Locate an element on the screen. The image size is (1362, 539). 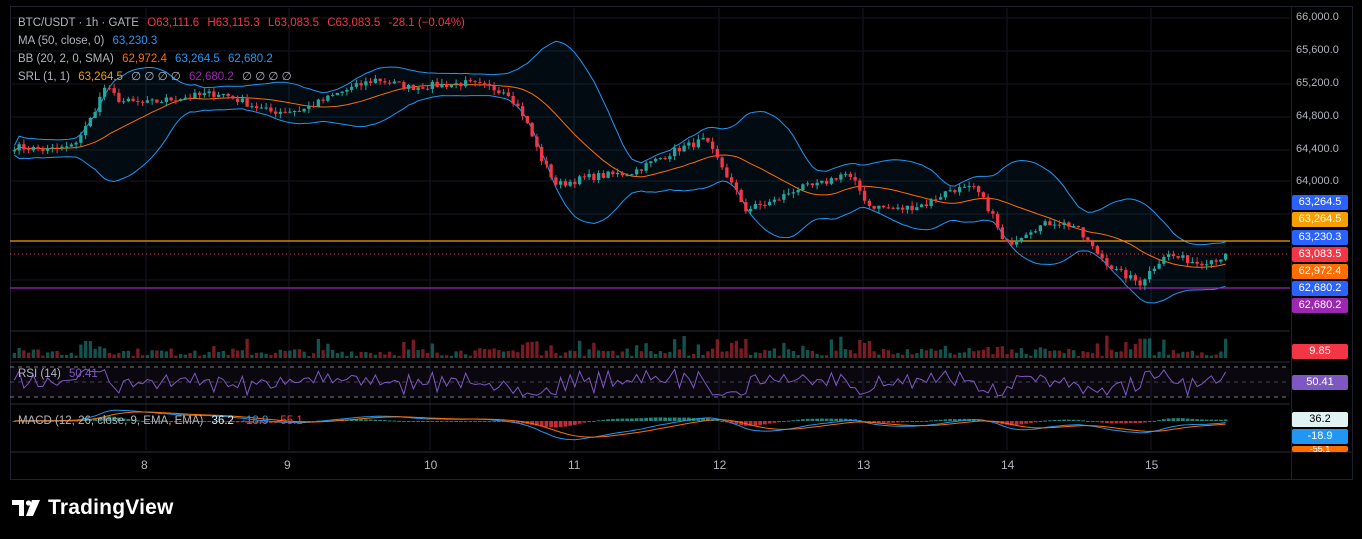
ma-legend: MA (50, close, 0) 63,230.3 is located at coordinates (90, 41).